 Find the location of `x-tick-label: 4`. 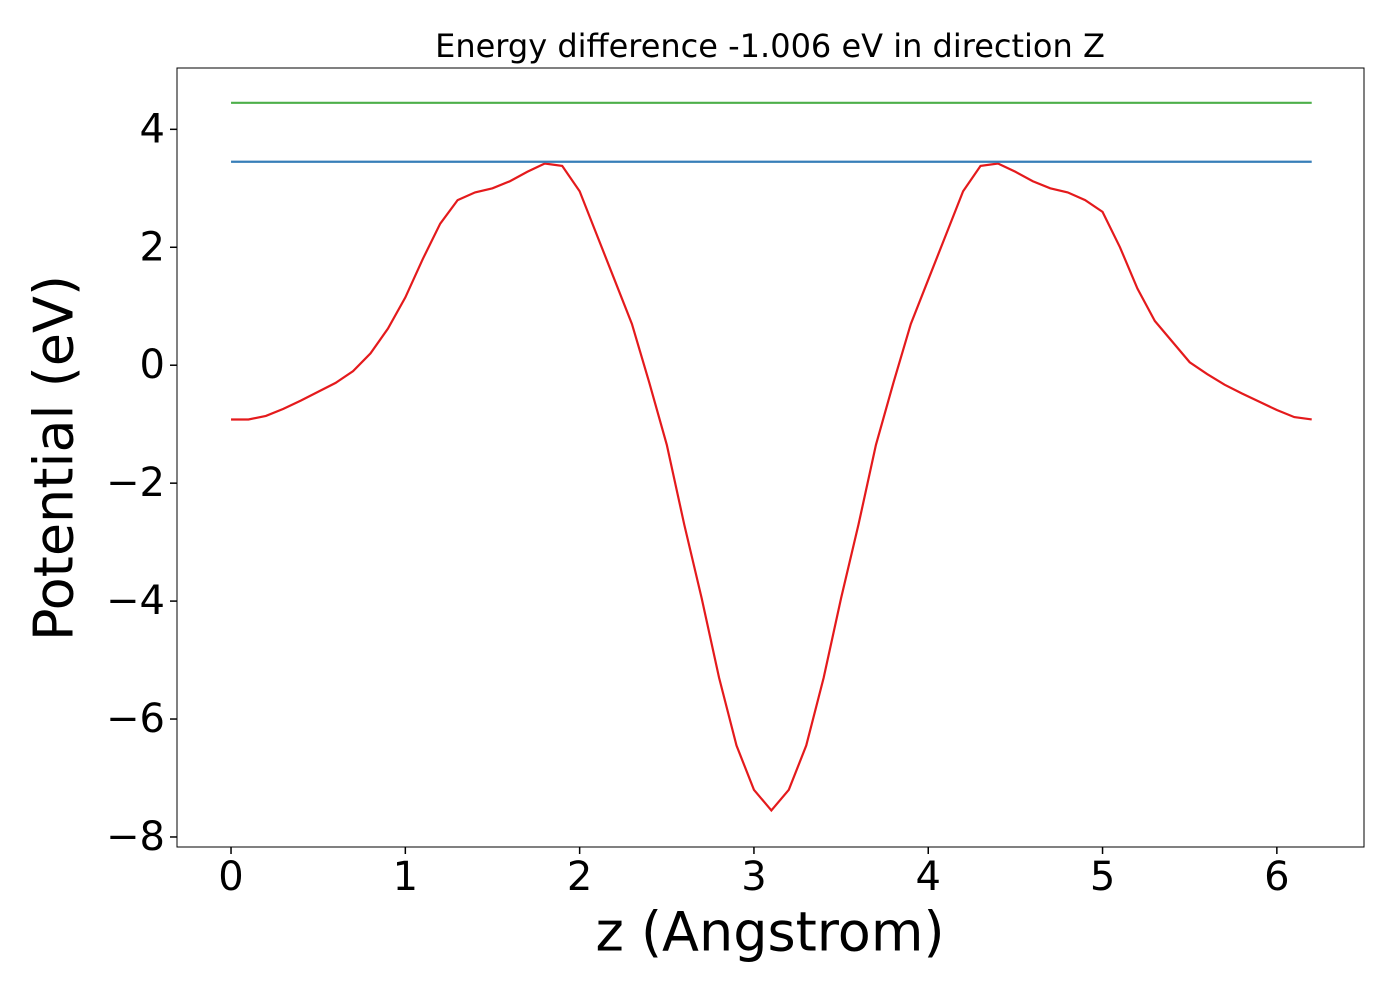

x-tick-label: 4 is located at coordinates (928, 877).